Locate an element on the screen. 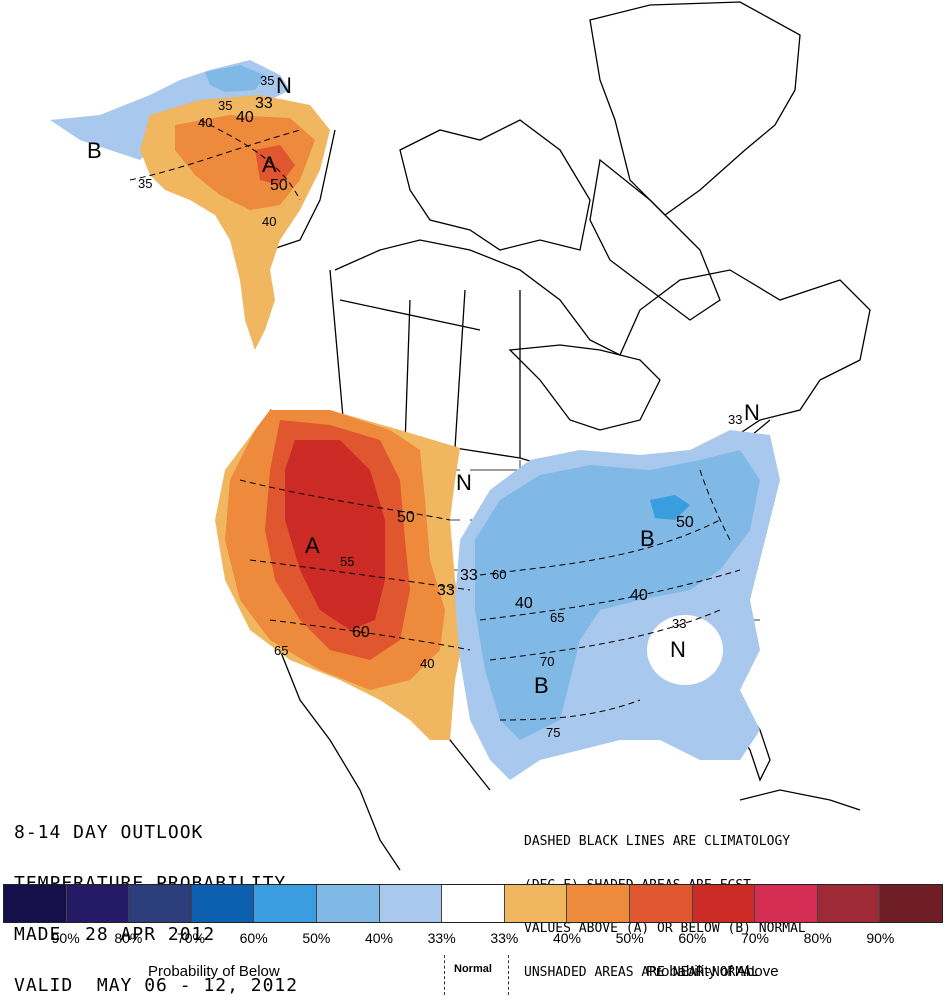 Image resolution: width=946 pixels, height=1000 pixels. title-line: MADE 28 APR 2012 is located at coordinates (115, 934).